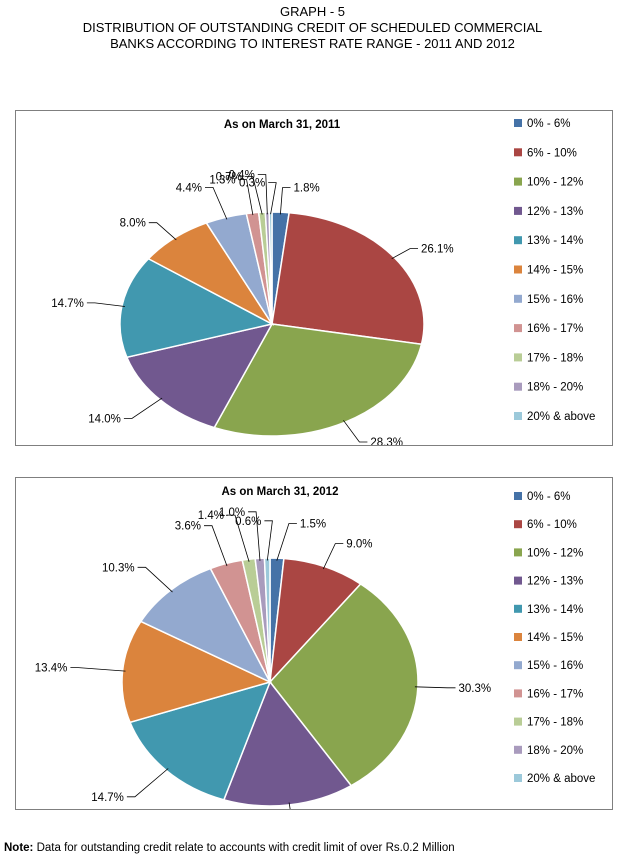  I want to click on data-label-1: 26.1%, so click(437, 250).